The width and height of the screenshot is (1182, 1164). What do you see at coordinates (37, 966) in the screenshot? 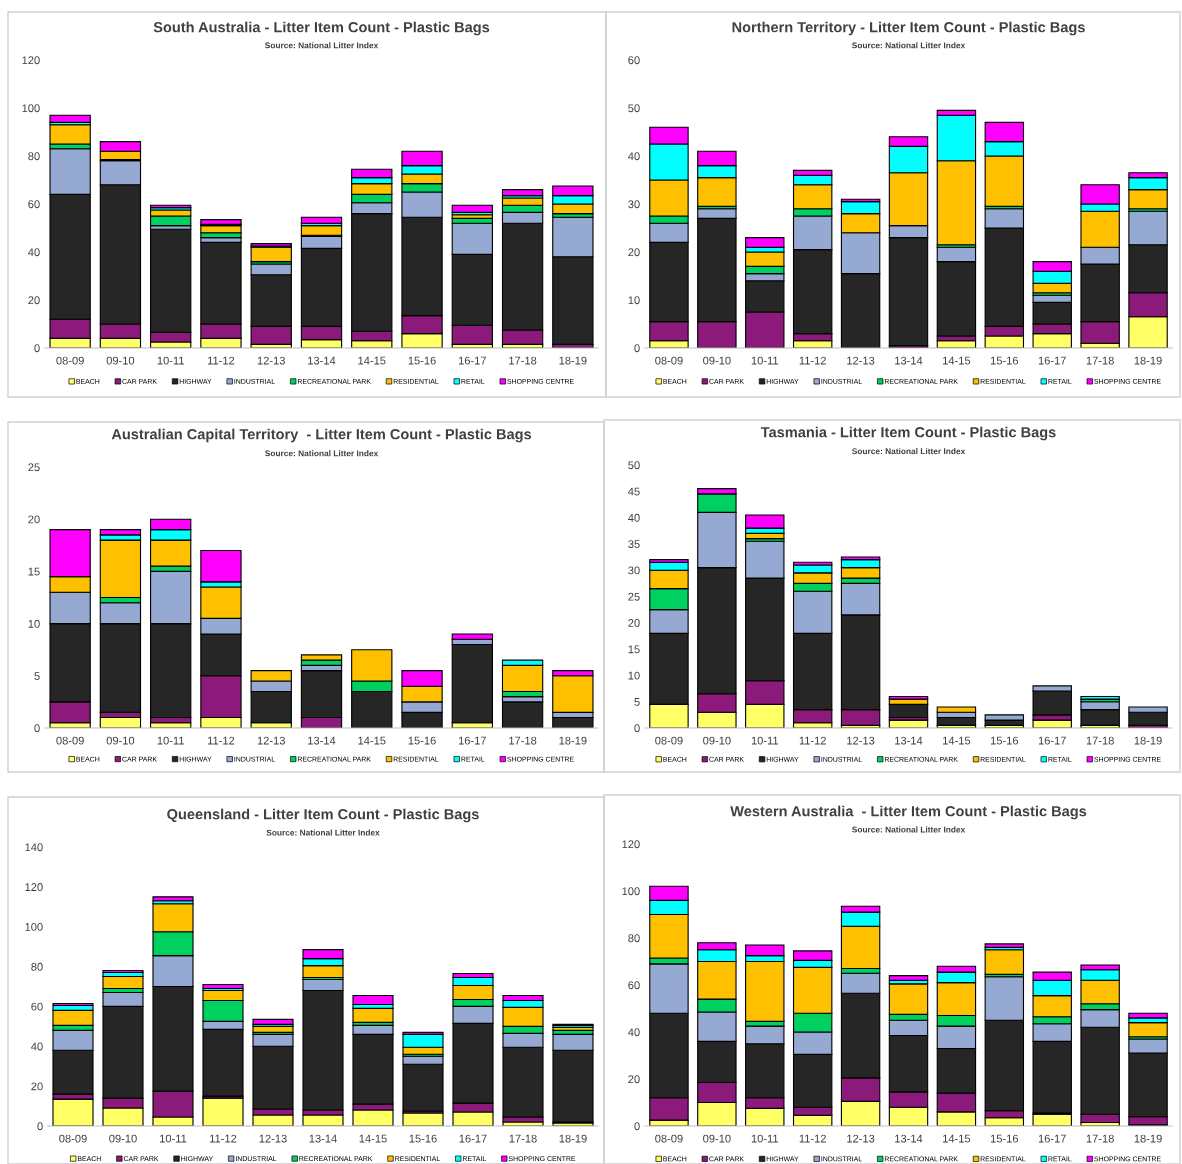
I see `y-tick-label: 80` at bounding box center [37, 966].